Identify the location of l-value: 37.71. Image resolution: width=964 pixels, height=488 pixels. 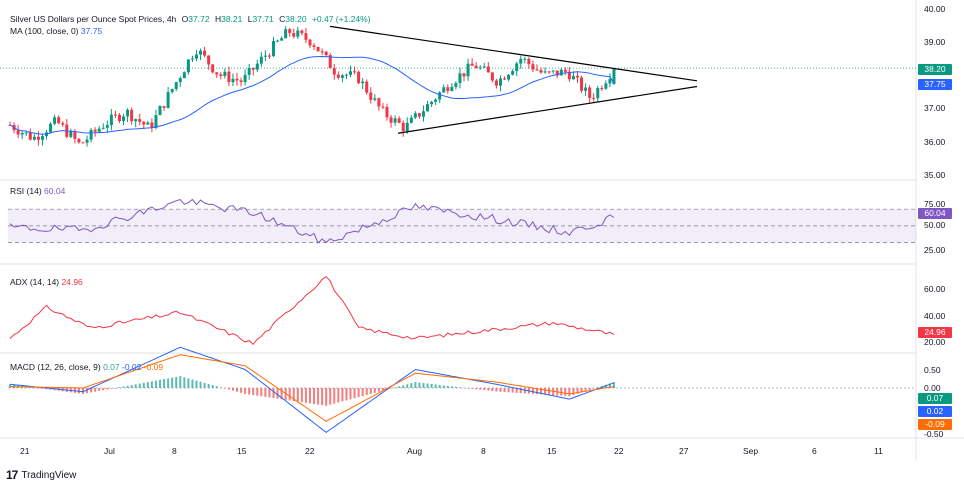
(263, 19).